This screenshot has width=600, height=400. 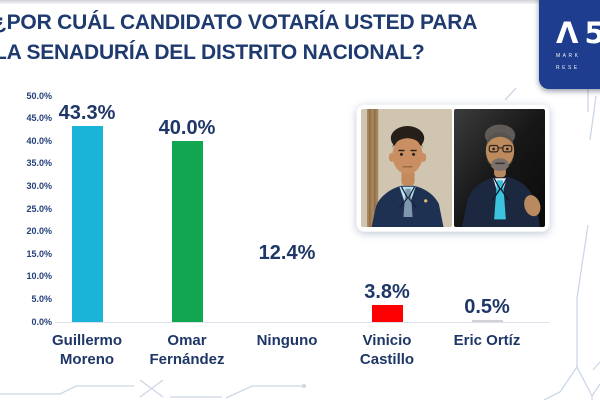 I want to click on bar-omar-fernandez, so click(x=187, y=231).